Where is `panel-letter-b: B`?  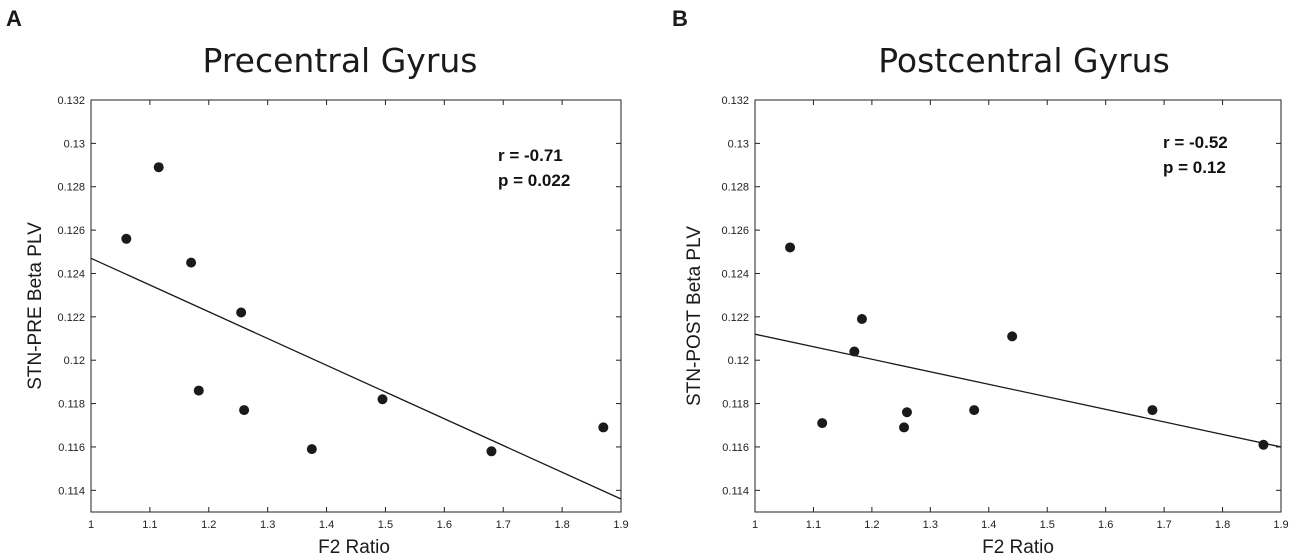 panel-letter-b: B is located at coordinates (680, 18).